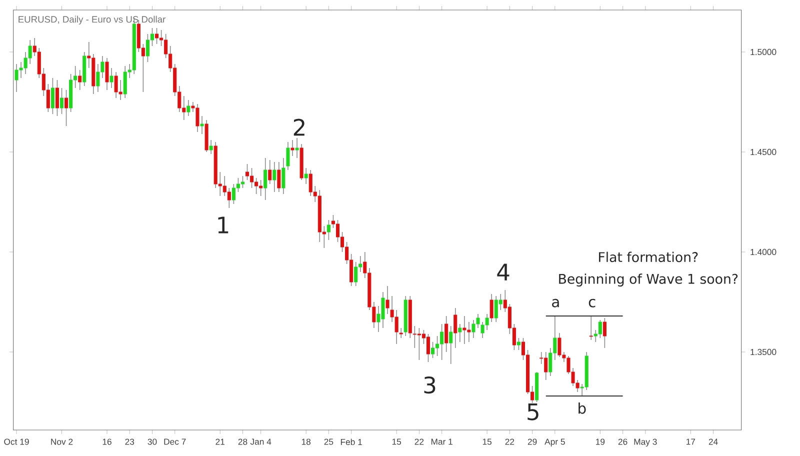 Image resolution: width=800 pixels, height=456 pixels. What do you see at coordinates (532, 441) in the screenshot?
I see `x-tick-label: 29` at bounding box center [532, 441].